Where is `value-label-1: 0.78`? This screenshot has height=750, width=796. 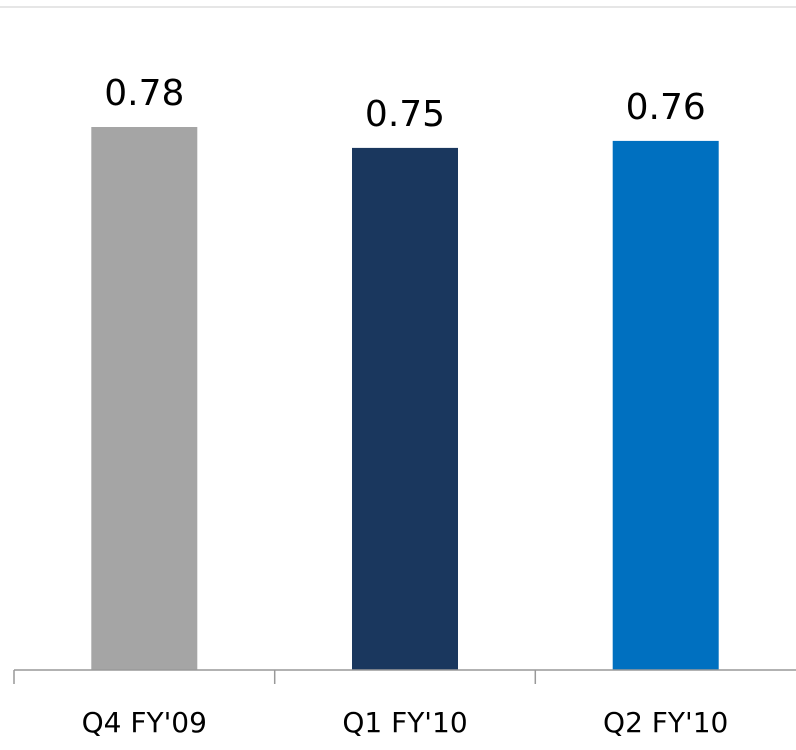
value-label-1: 0.78 is located at coordinates (144, 93).